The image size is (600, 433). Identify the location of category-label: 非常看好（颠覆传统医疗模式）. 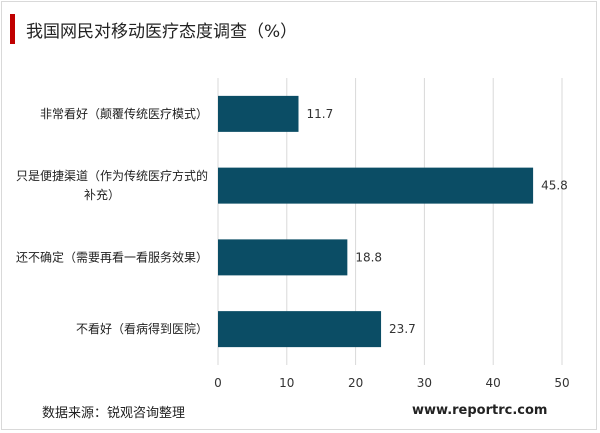
(124, 113).